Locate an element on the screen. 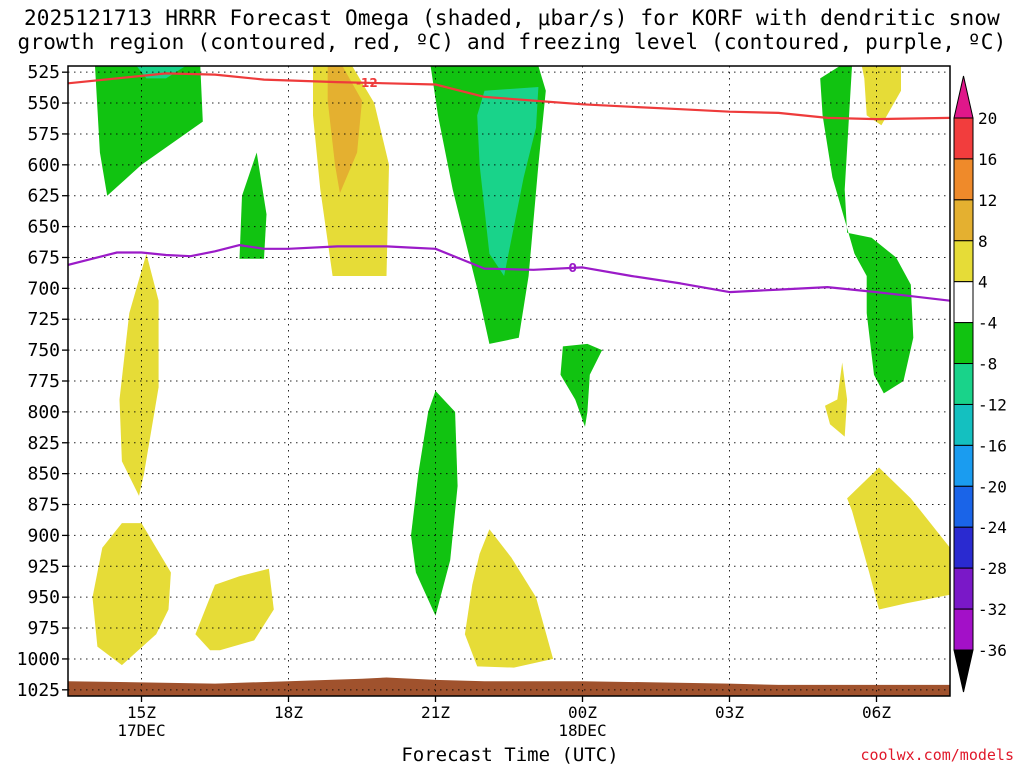  y-tick-label-800: 800 is located at coordinates (43, 412).